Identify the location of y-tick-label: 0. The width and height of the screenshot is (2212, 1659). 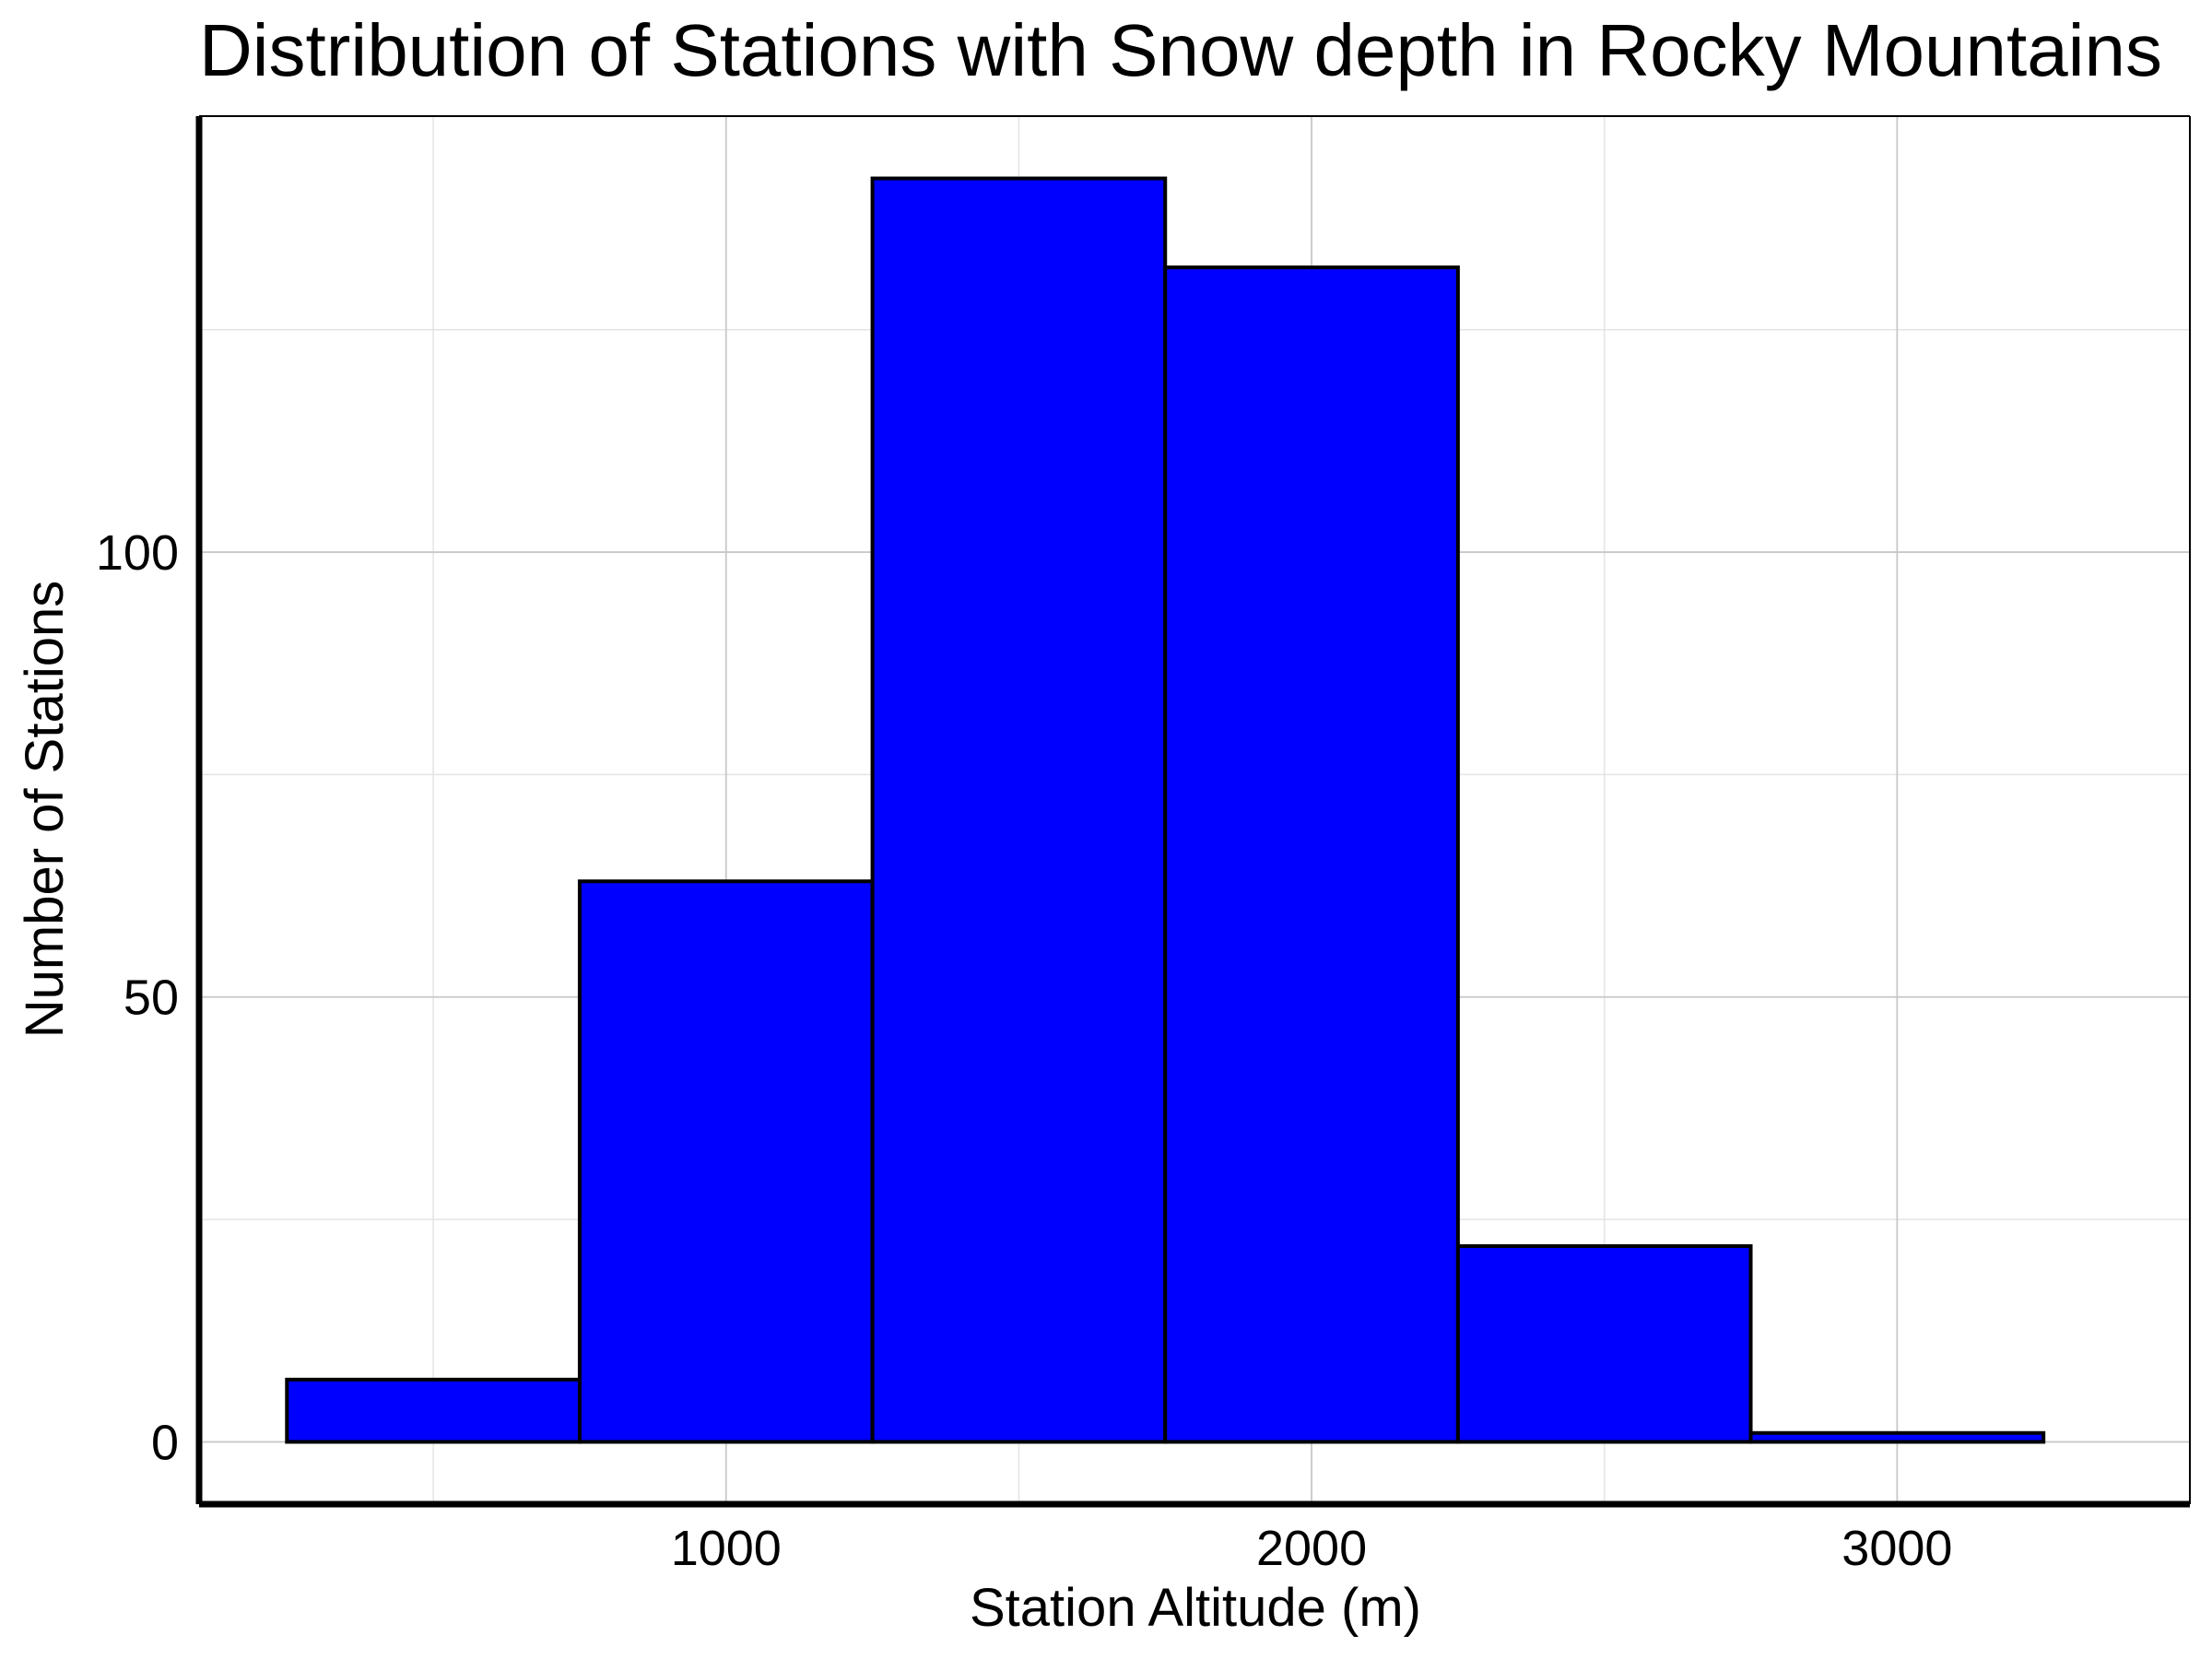
(165, 1442).